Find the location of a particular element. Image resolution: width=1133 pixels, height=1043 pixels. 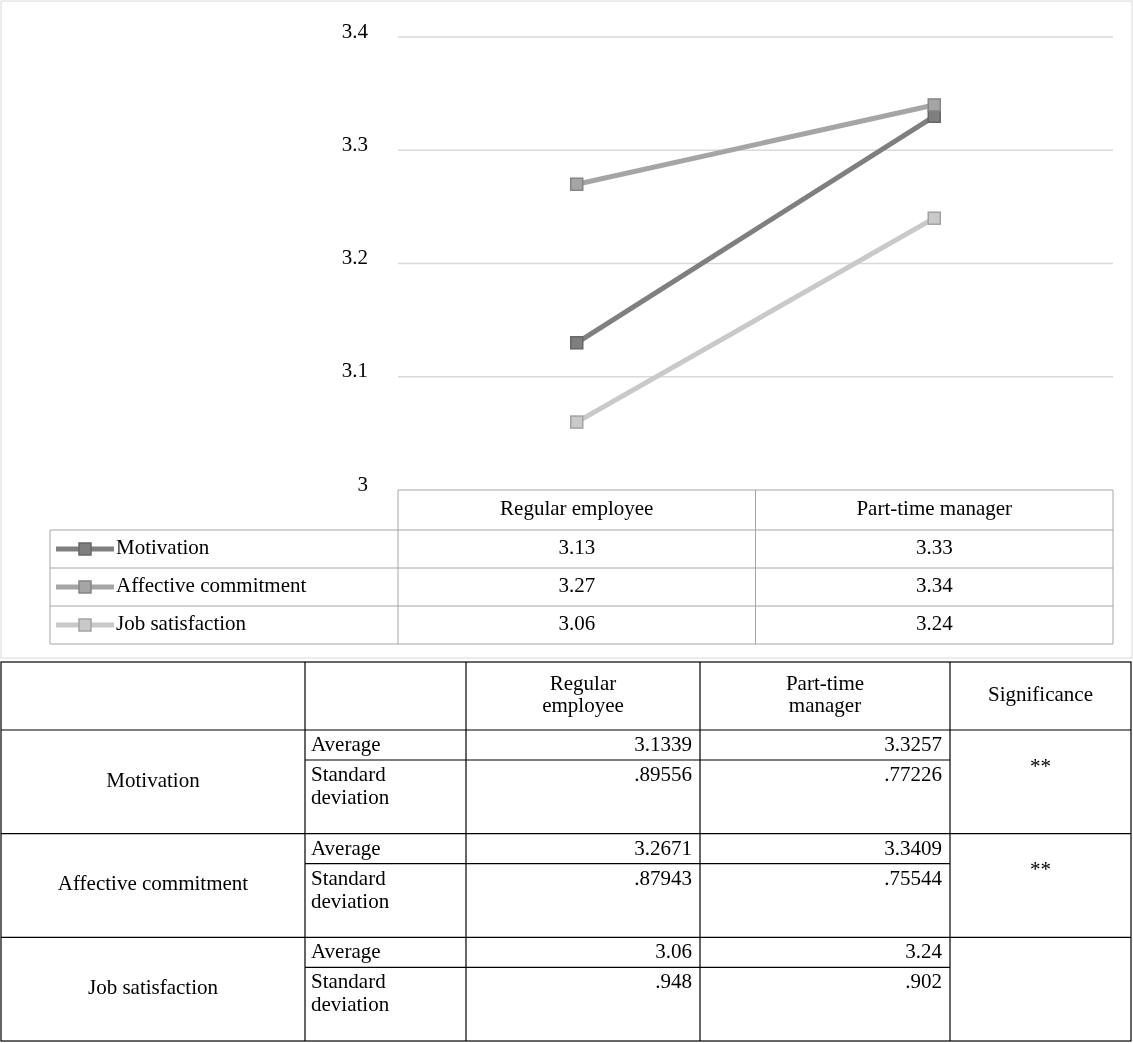

text: 3.3409 is located at coordinates (913, 847).